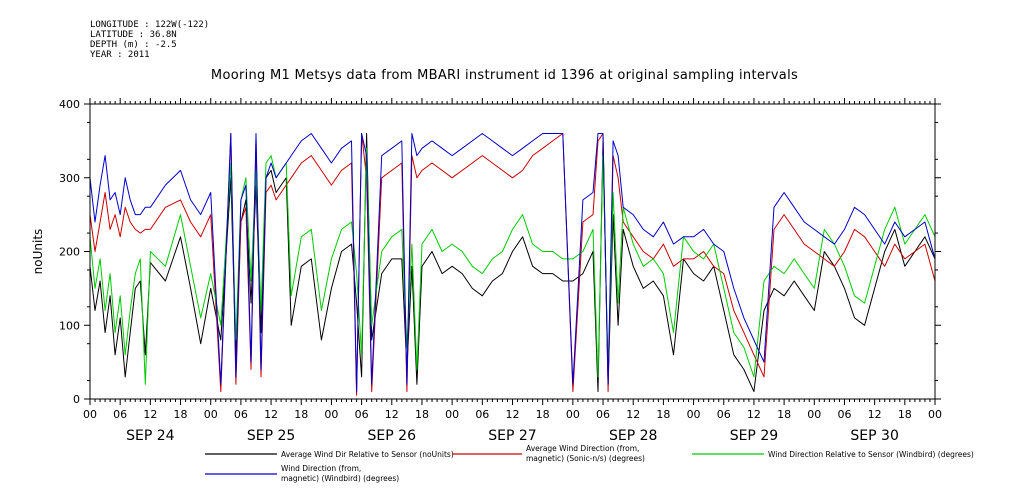 Image resolution: width=1009 pixels, height=504 pixels. What do you see at coordinates (321, 468) in the screenshot?
I see `legend-label-4: Wind Direction (from,` at bounding box center [321, 468].